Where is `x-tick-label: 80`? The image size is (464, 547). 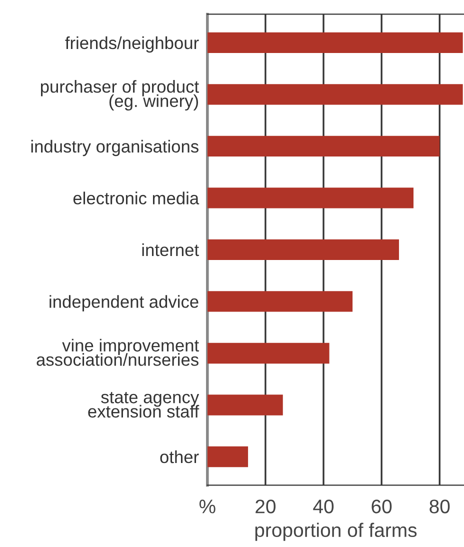 x-tick-label: 80 is located at coordinates (440, 507).